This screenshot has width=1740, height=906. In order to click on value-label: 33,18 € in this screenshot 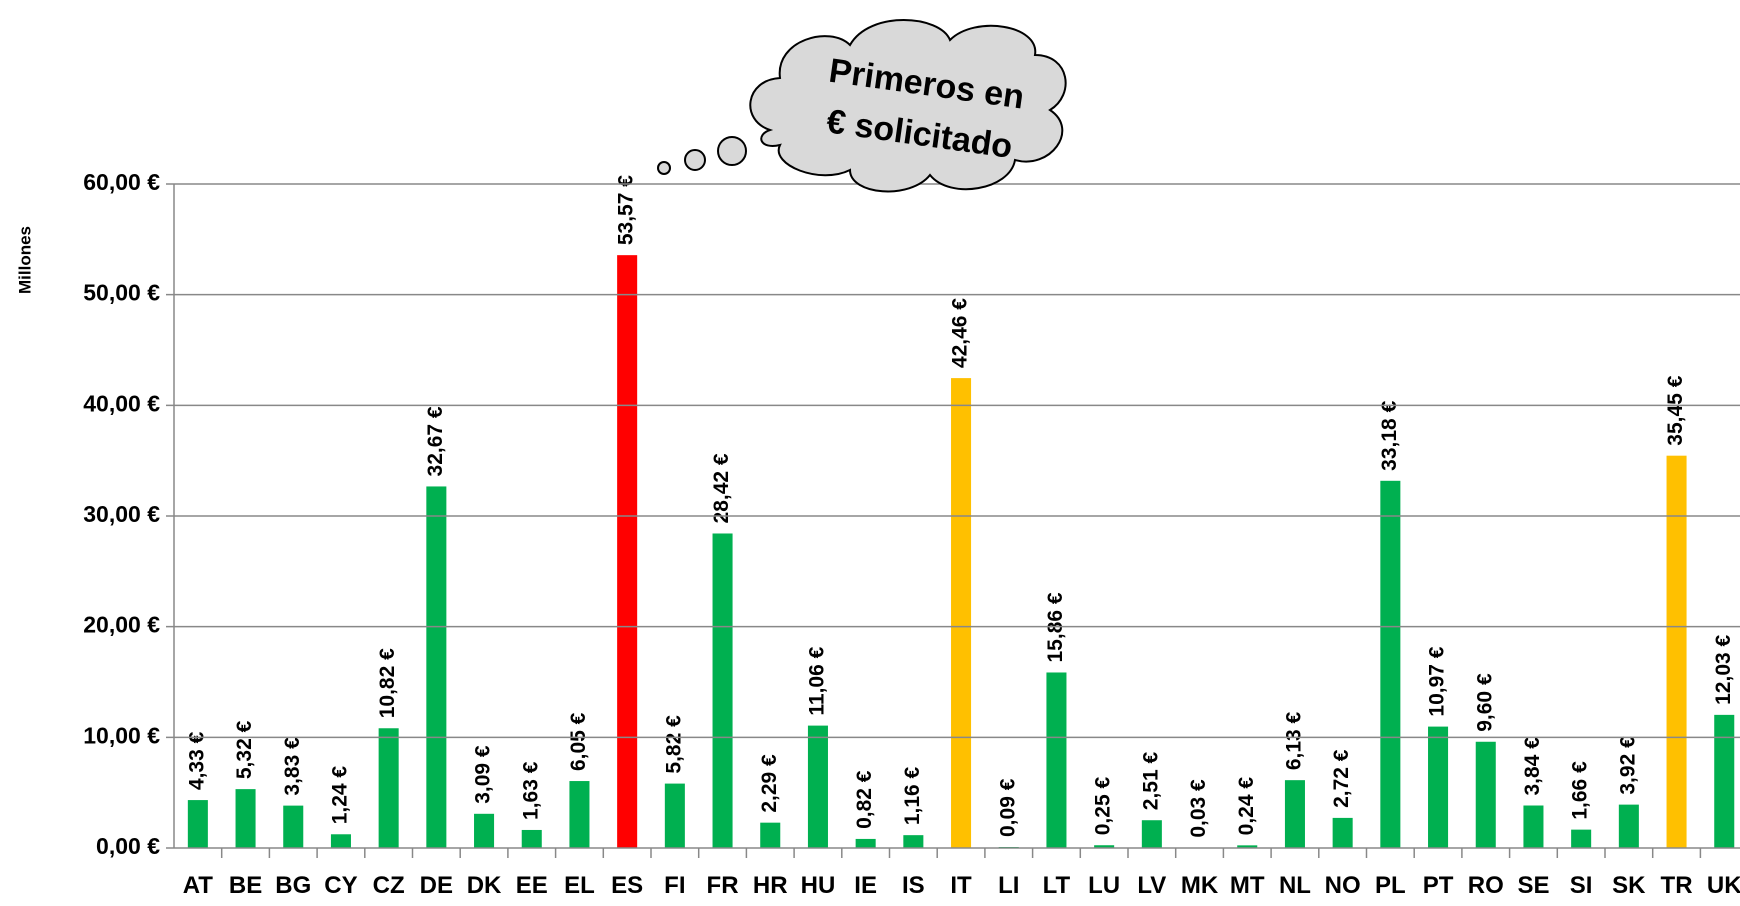, I will do `click(1389, 435)`.